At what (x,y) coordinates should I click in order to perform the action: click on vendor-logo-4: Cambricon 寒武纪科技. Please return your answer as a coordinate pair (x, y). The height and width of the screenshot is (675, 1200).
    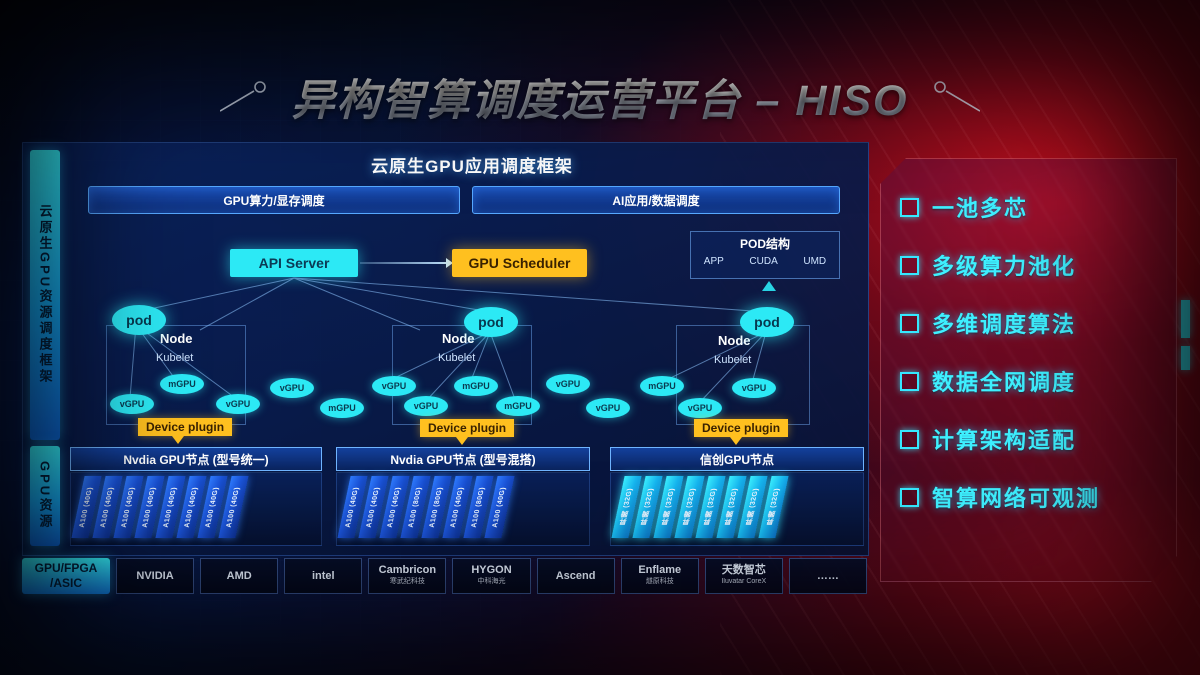
    Looking at the image, I should click on (407, 576).